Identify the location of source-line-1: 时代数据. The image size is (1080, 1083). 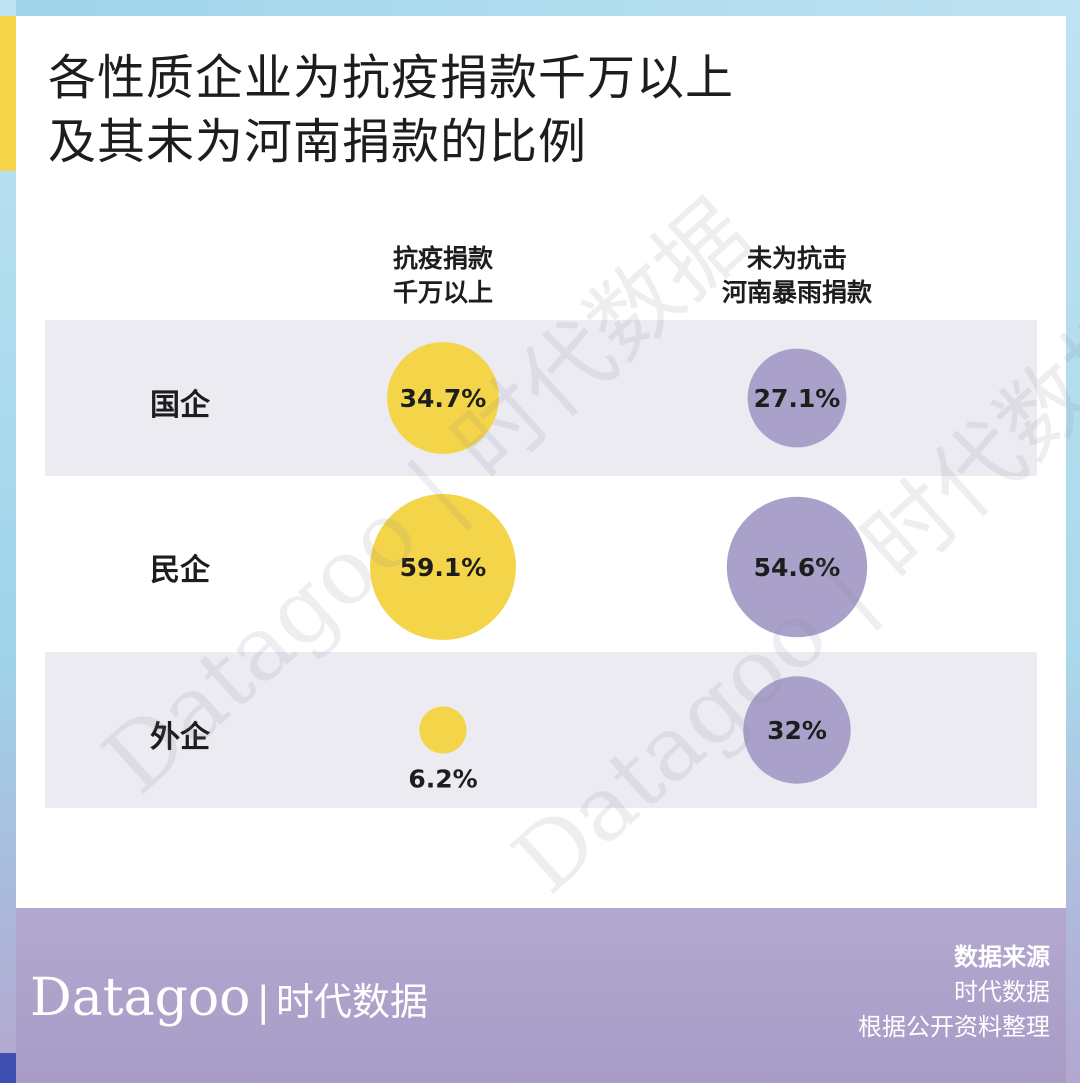
(1002, 992).